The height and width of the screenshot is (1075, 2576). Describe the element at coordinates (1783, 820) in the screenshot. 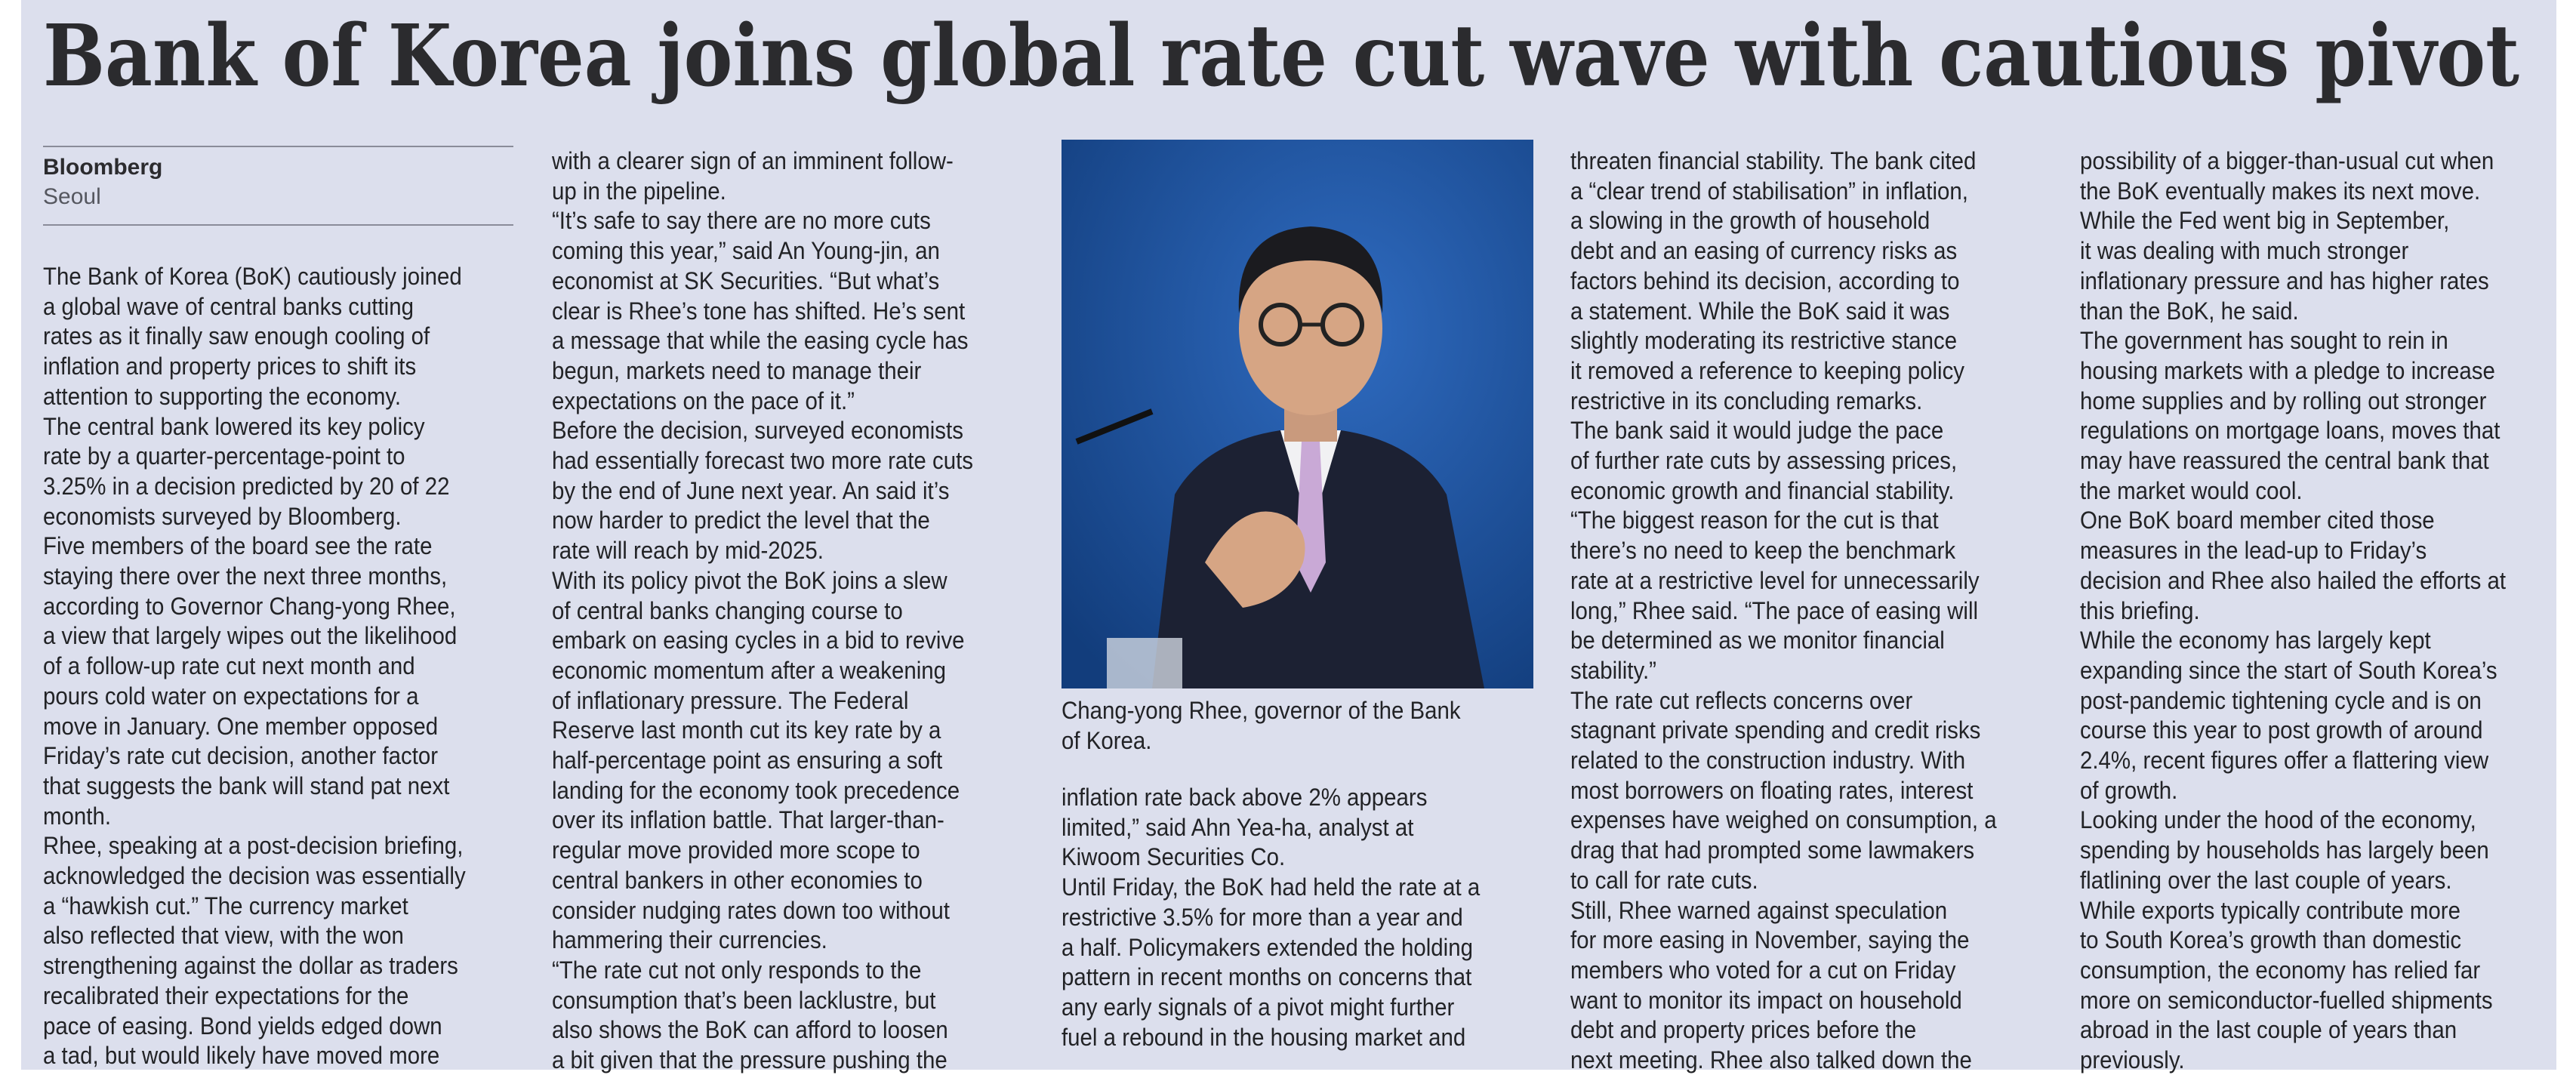

I see `text-line: expenses have weighed on consumption, a` at that location.